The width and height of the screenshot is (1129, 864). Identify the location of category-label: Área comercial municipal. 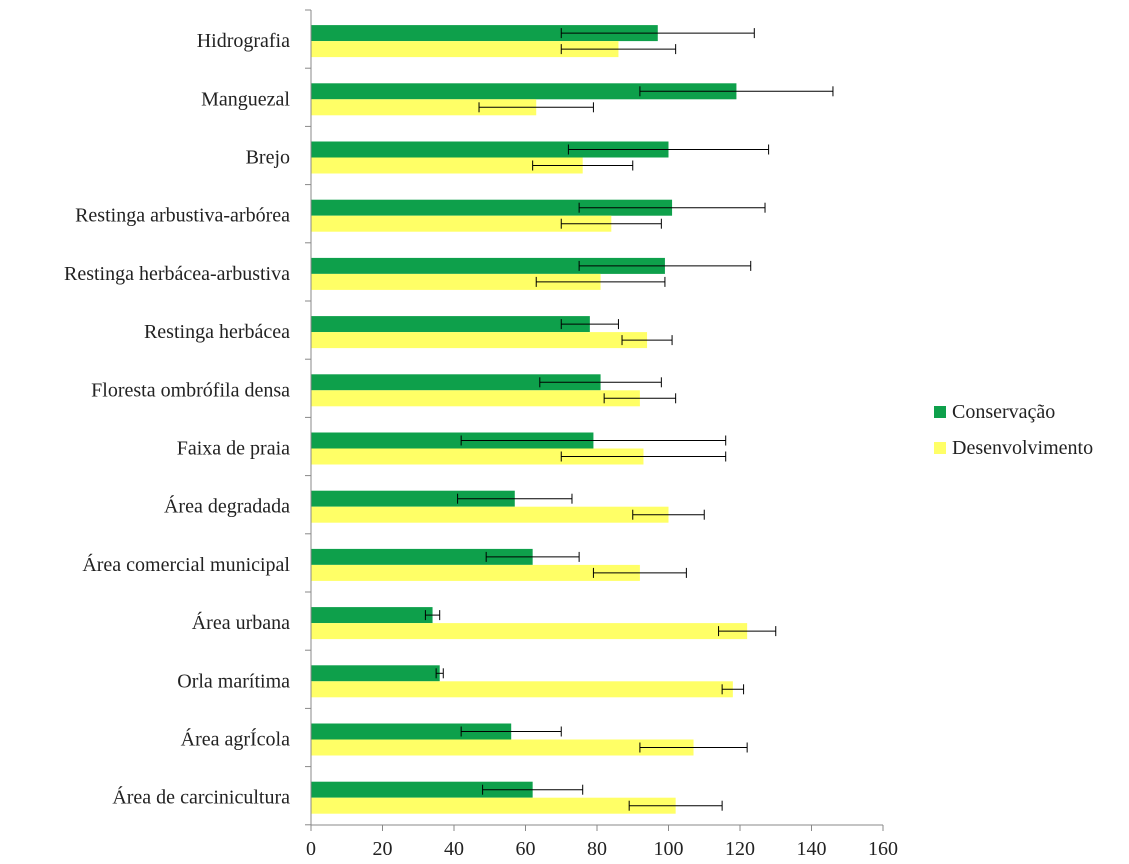
(186, 564).